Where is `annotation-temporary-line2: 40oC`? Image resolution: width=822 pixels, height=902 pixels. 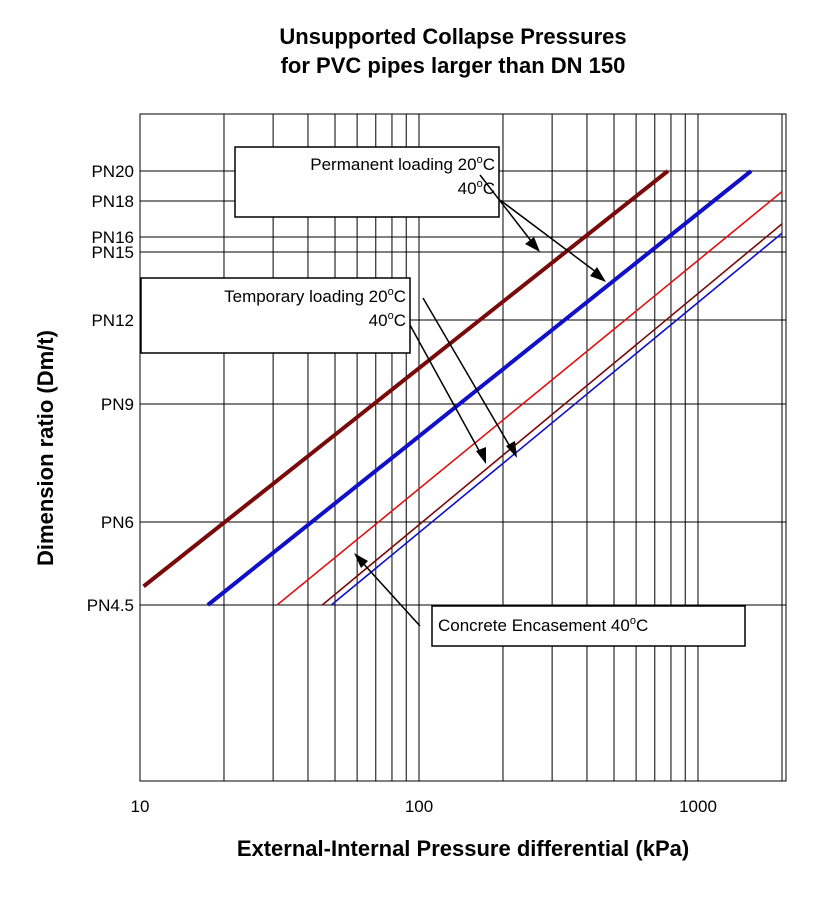
annotation-temporary-line2: 40oC is located at coordinates (387, 320).